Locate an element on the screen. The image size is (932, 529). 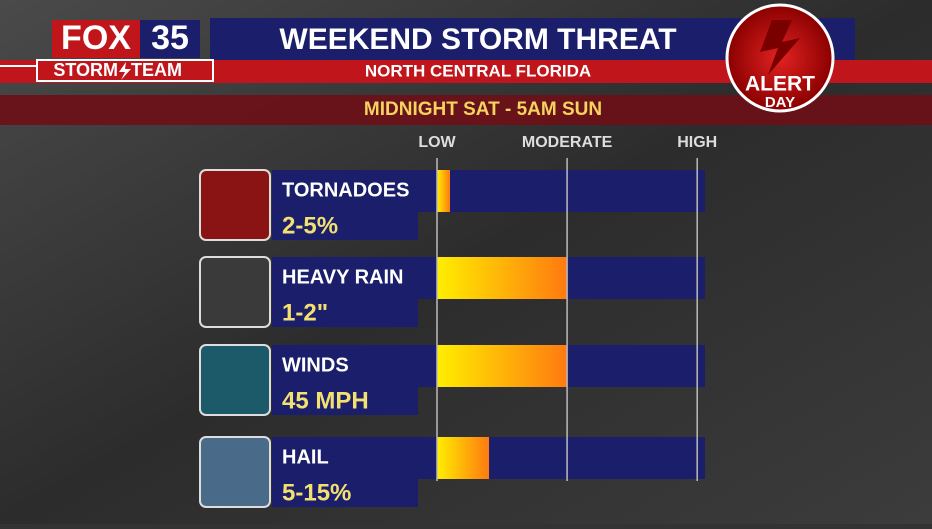
logo-station: FOX is located at coordinates (96, 38).